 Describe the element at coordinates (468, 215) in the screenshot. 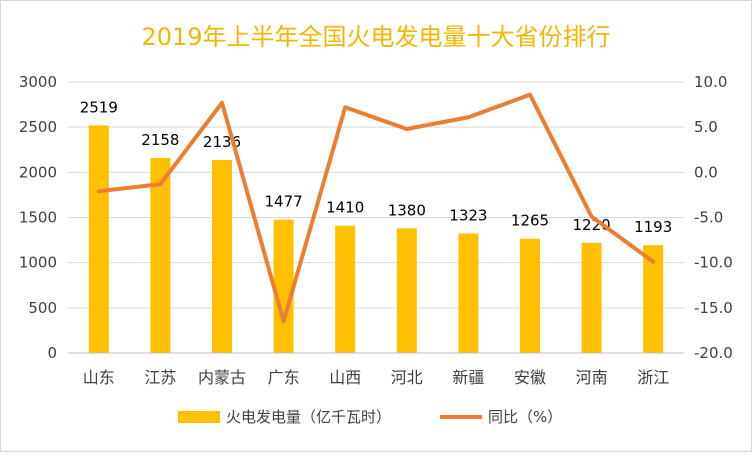

I see `bar-data-label: 1323` at that location.